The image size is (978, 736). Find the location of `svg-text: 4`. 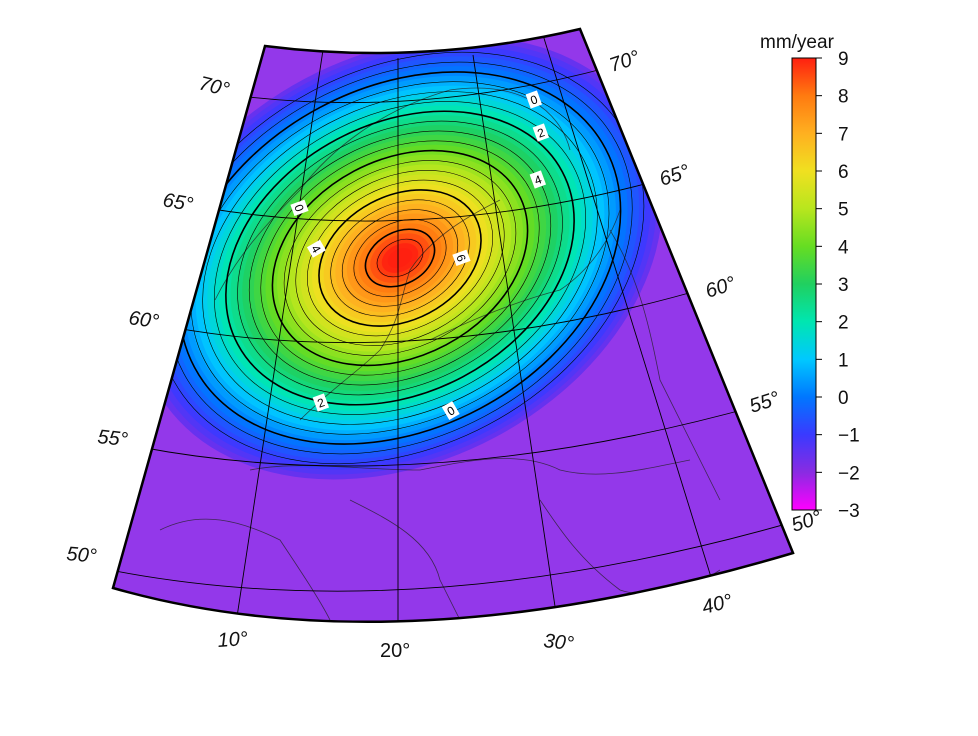

svg-text: 4 is located at coordinates (537, 180).